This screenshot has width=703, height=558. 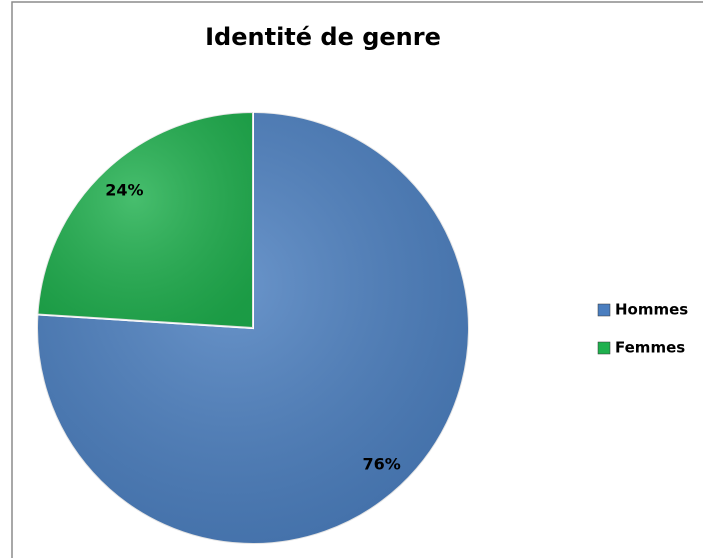 What do you see at coordinates (124, 190) in the screenshot?
I see `data-label: 24%` at bounding box center [124, 190].